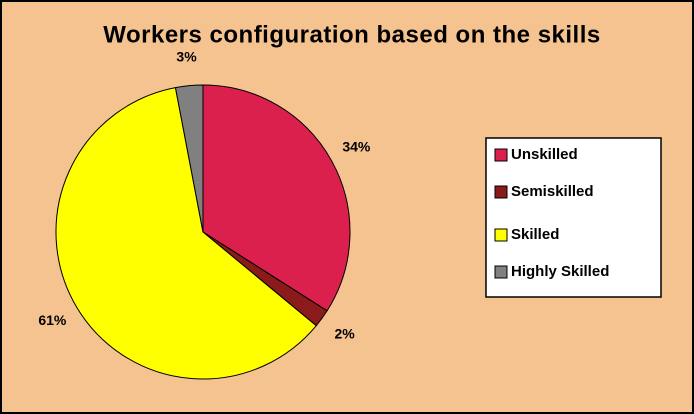 This screenshot has height=414, width=694. I want to click on legend-label: Skilled, so click(535, 234).